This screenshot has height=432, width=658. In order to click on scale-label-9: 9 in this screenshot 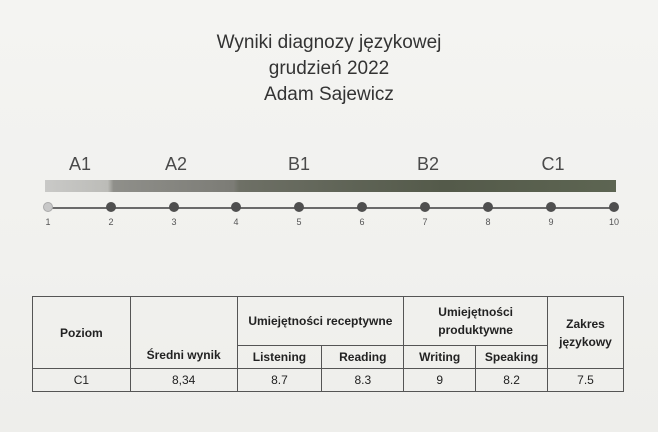, I will do `click(551, 222)`.